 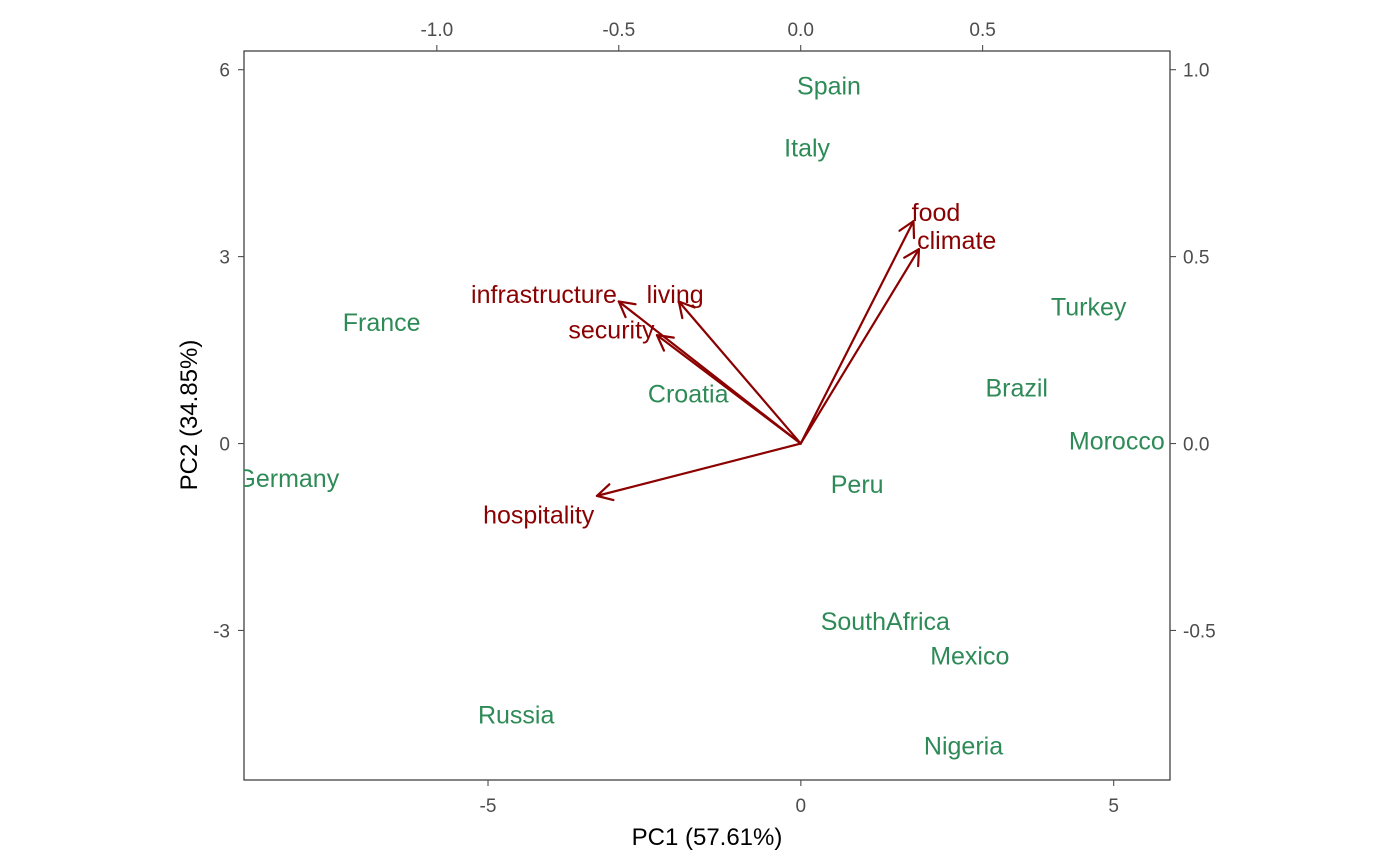 What do you see at coordinates (1196, 71) in the screenshot?
I see `right-y-tick-label: 1.0` at bounding box center [1196, 71].